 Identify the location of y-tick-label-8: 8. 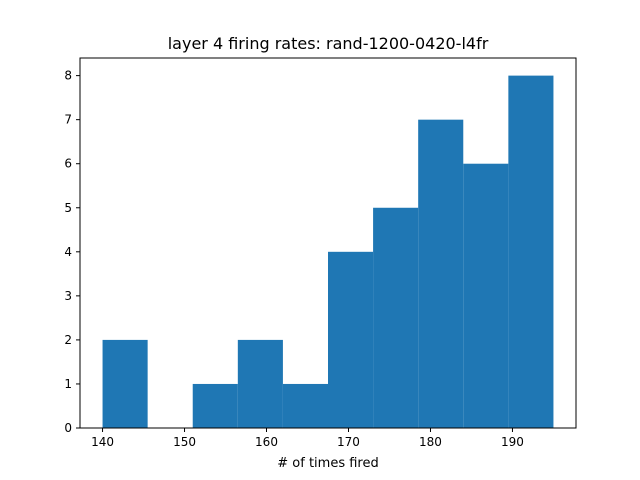
(68, 76).